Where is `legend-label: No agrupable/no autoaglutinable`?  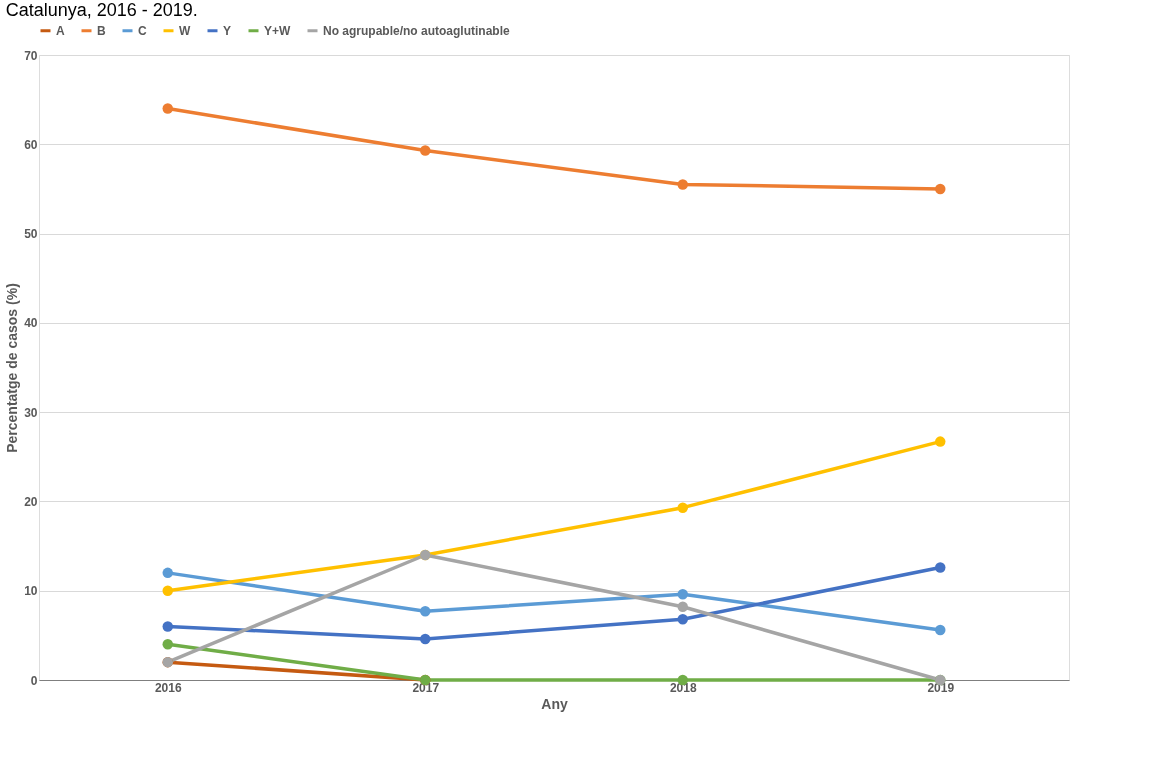
legend-label: No agrupable/no autoaglutinable is located at coordinates (416, 30).